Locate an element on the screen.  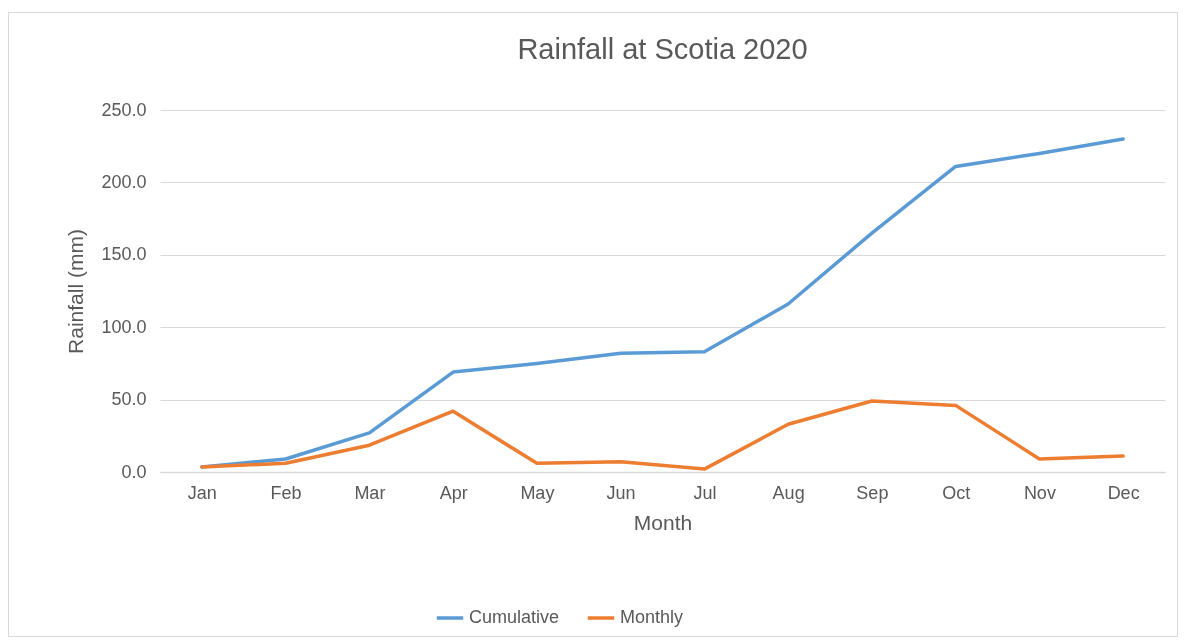
x-tick-label: Sep is located at coordinates (872, 492).